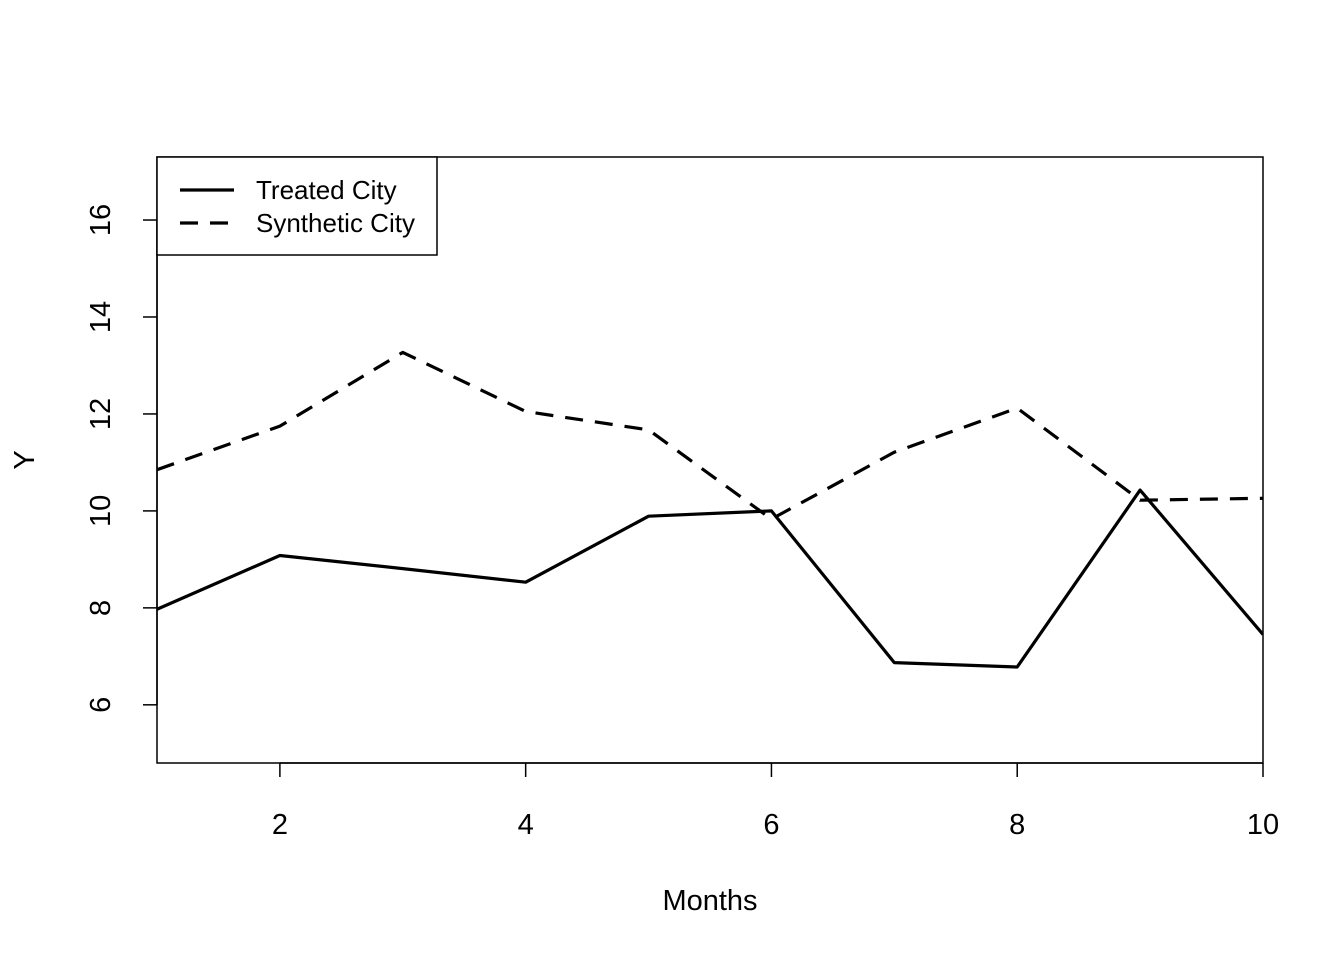 The height and width of the screenshot is (960, 1344). I want to click on y-tick-label: 6, so click(101, 705).